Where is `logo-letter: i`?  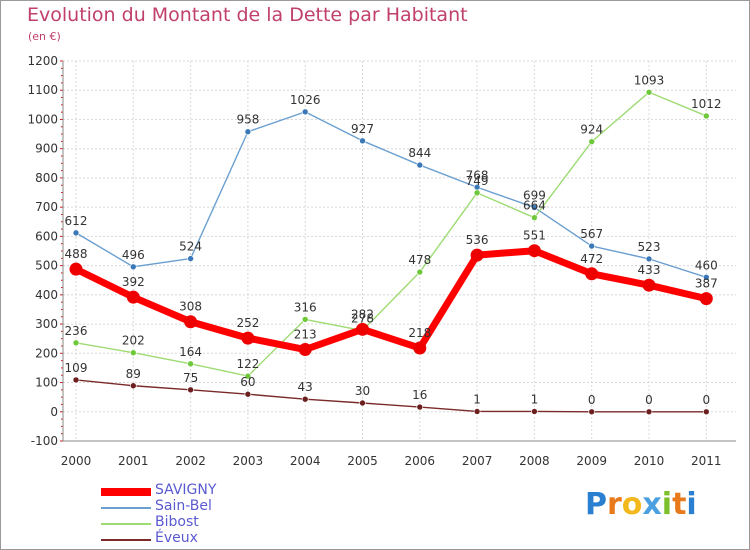 logo-letter: i is located at coordinates (691, 504).